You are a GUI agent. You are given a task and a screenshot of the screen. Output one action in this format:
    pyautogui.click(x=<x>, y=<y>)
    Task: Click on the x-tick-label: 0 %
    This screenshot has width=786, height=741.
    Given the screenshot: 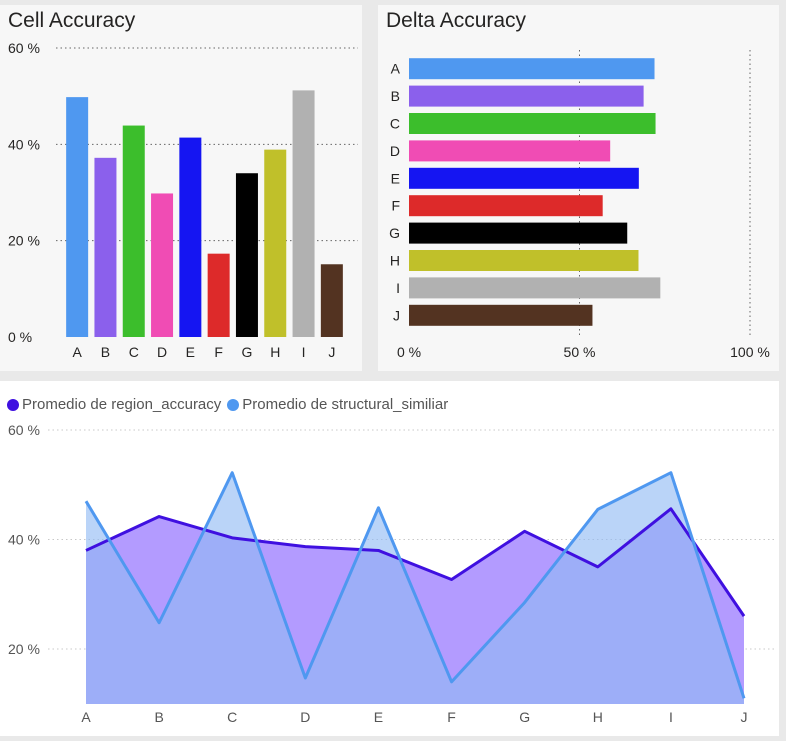 What is the action you would take?
    pyautogui.click(x=409, y=352)
    